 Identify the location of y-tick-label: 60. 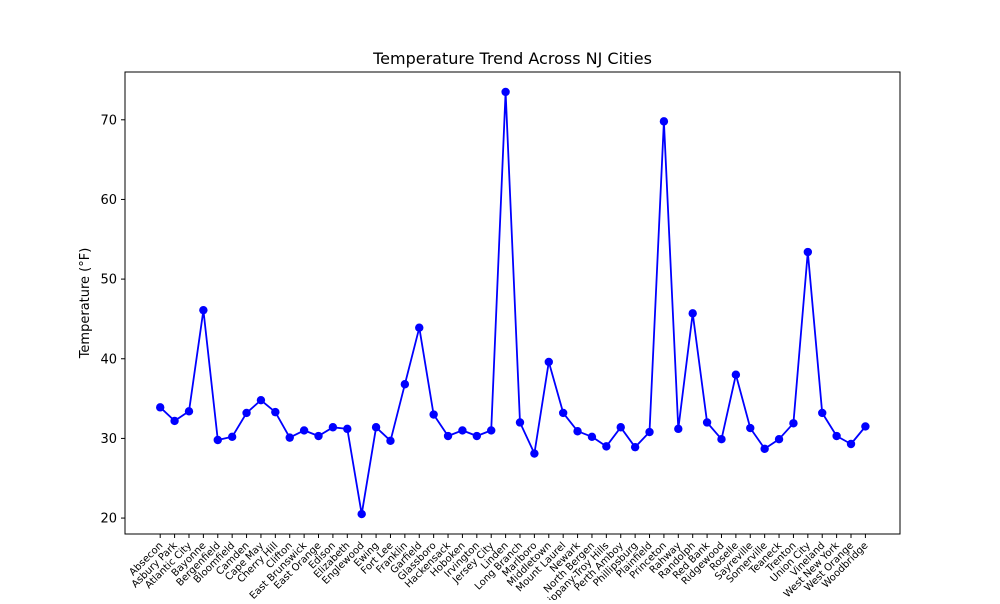
(108, 200).